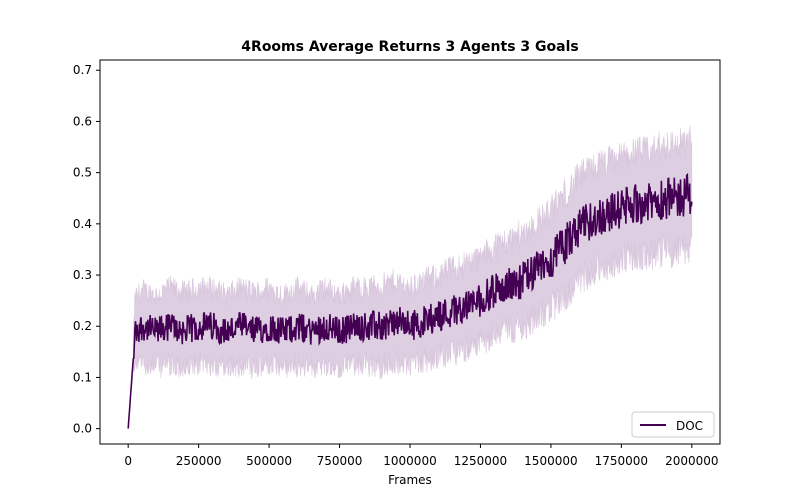 This screenshot has width=800, height=500. What do you see at coordinates (409, 47) in the screenshot?
I see `chart-title: 4Rooms Average Returns 3 Agents 3 Goals` at bounding box center [409, 47].